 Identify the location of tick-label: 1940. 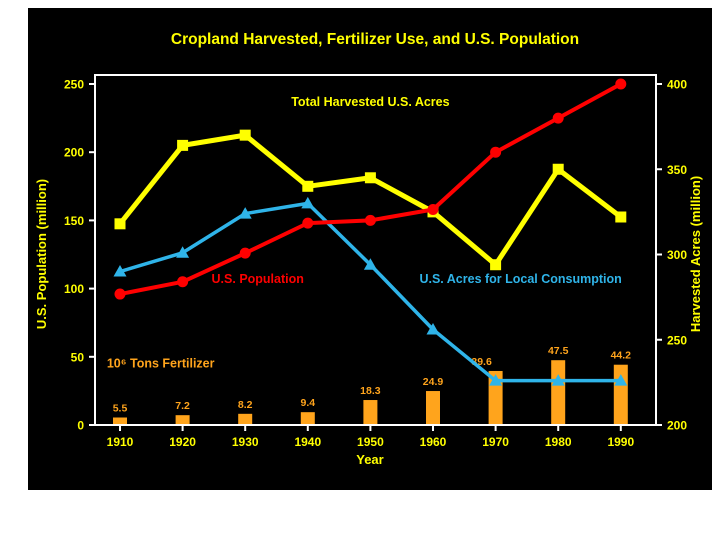
(307, 442).